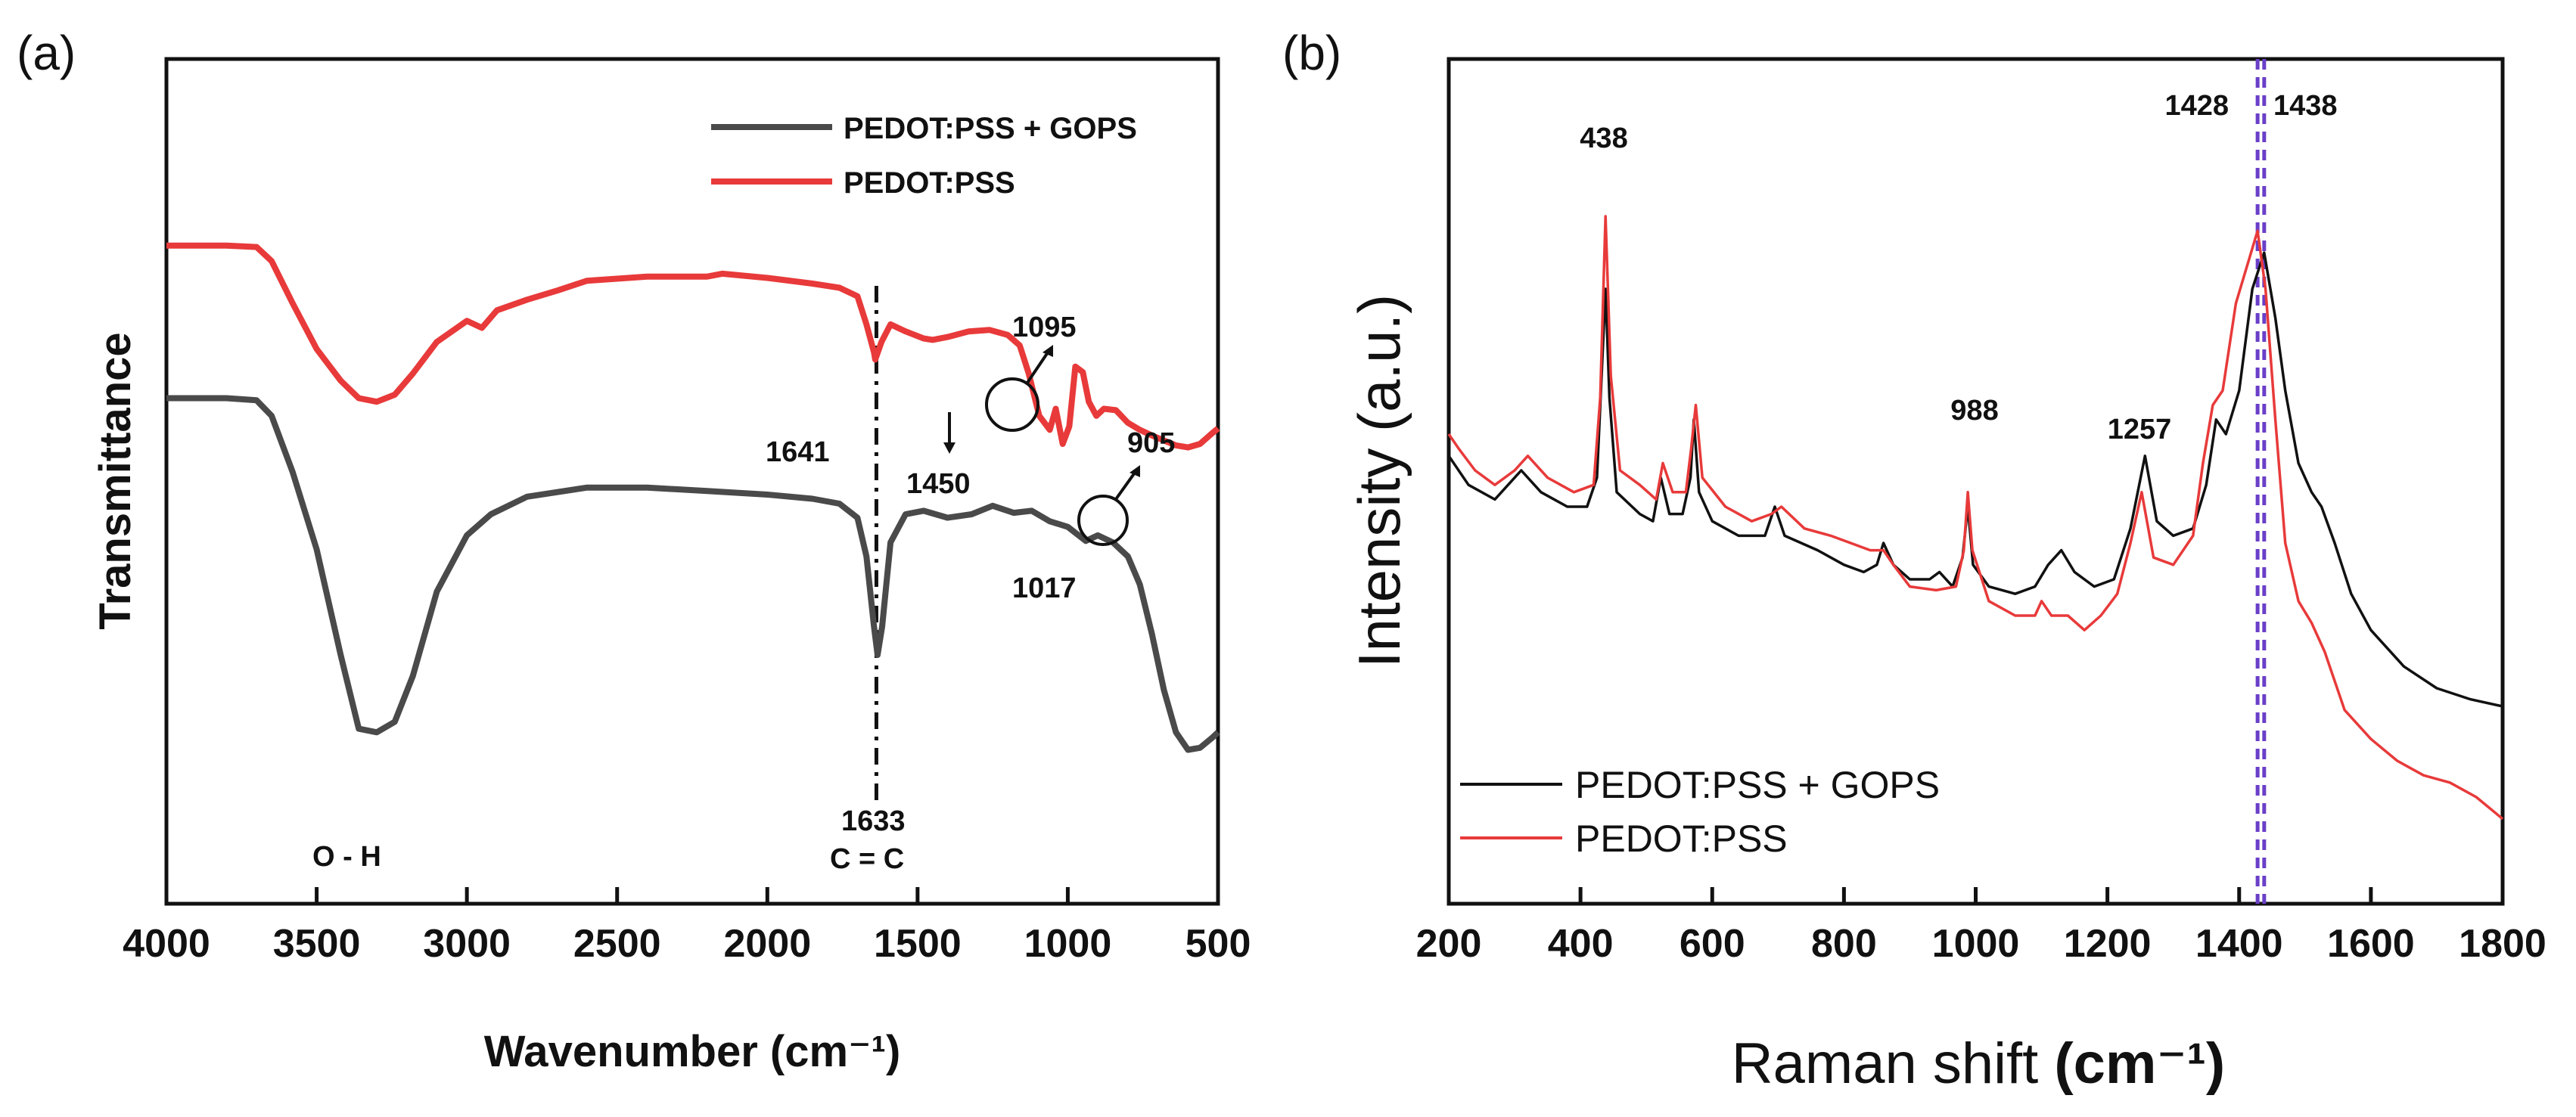 Image resolution: width=2576 pixels, height=1117 pixels. Describe the element at coordinates (2502, 944) in the screenshot. I see `panel-b-x-tick-label-1800: 1800` at that location.